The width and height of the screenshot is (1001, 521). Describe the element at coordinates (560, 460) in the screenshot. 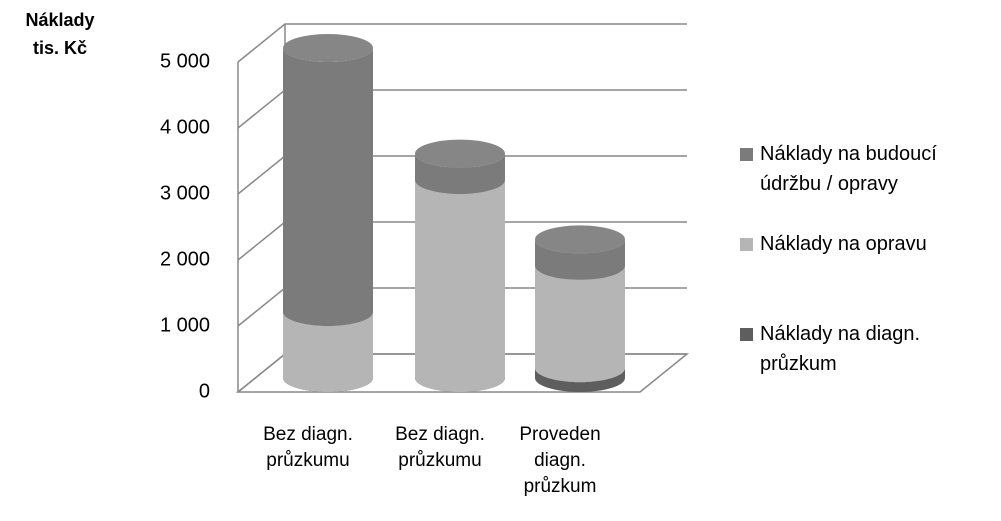

I see `x-tick-label: Proveden diagn. průzkum` at that location.